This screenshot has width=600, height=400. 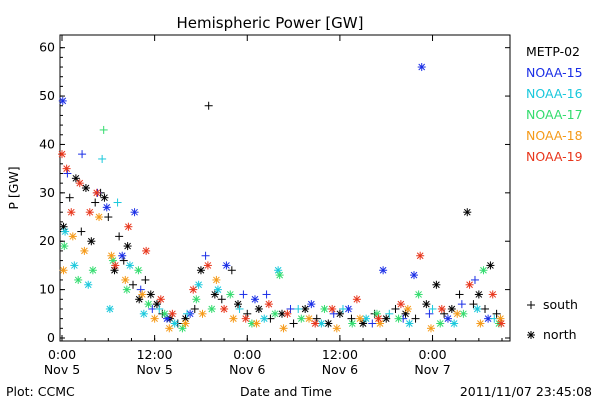 What do you see at coordinates (554, 72) in the screenshot?
I see `legend-entry: NOAA-15` at bounding box center [554, 72].